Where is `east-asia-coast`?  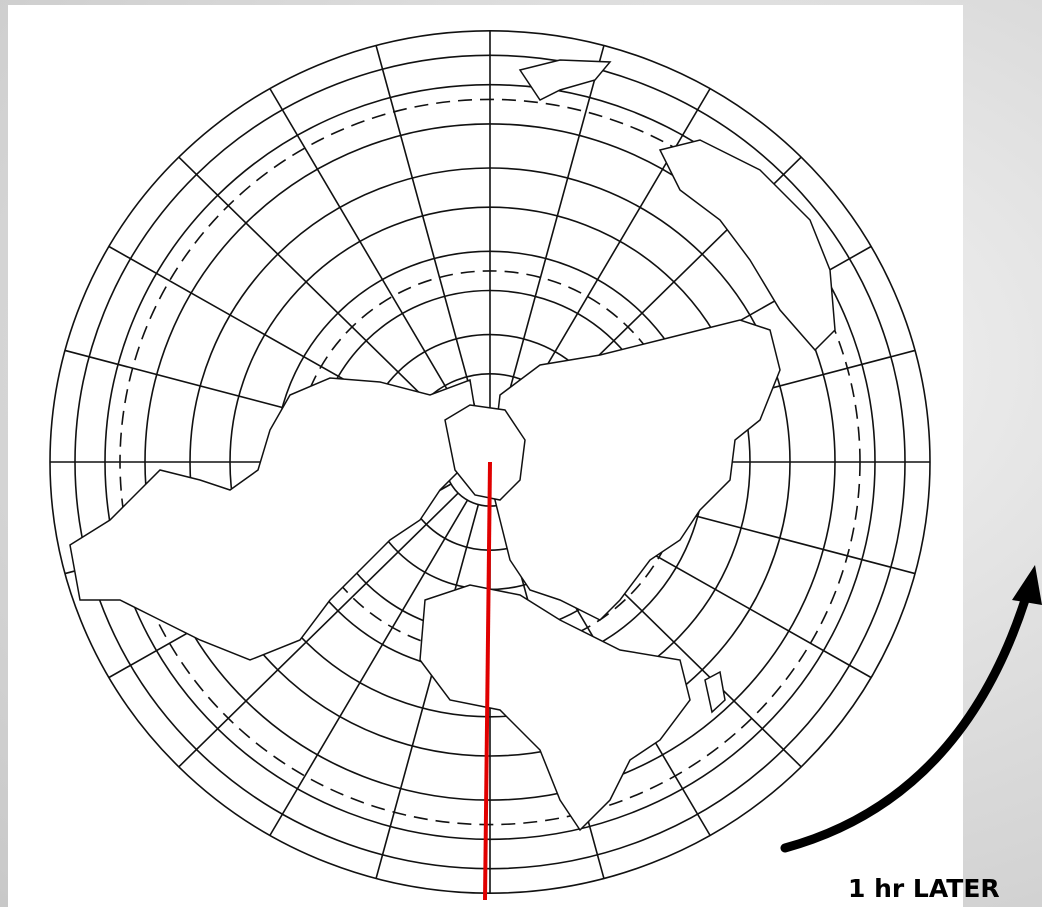
east-asia-coast is located at coordinates (747, 245).